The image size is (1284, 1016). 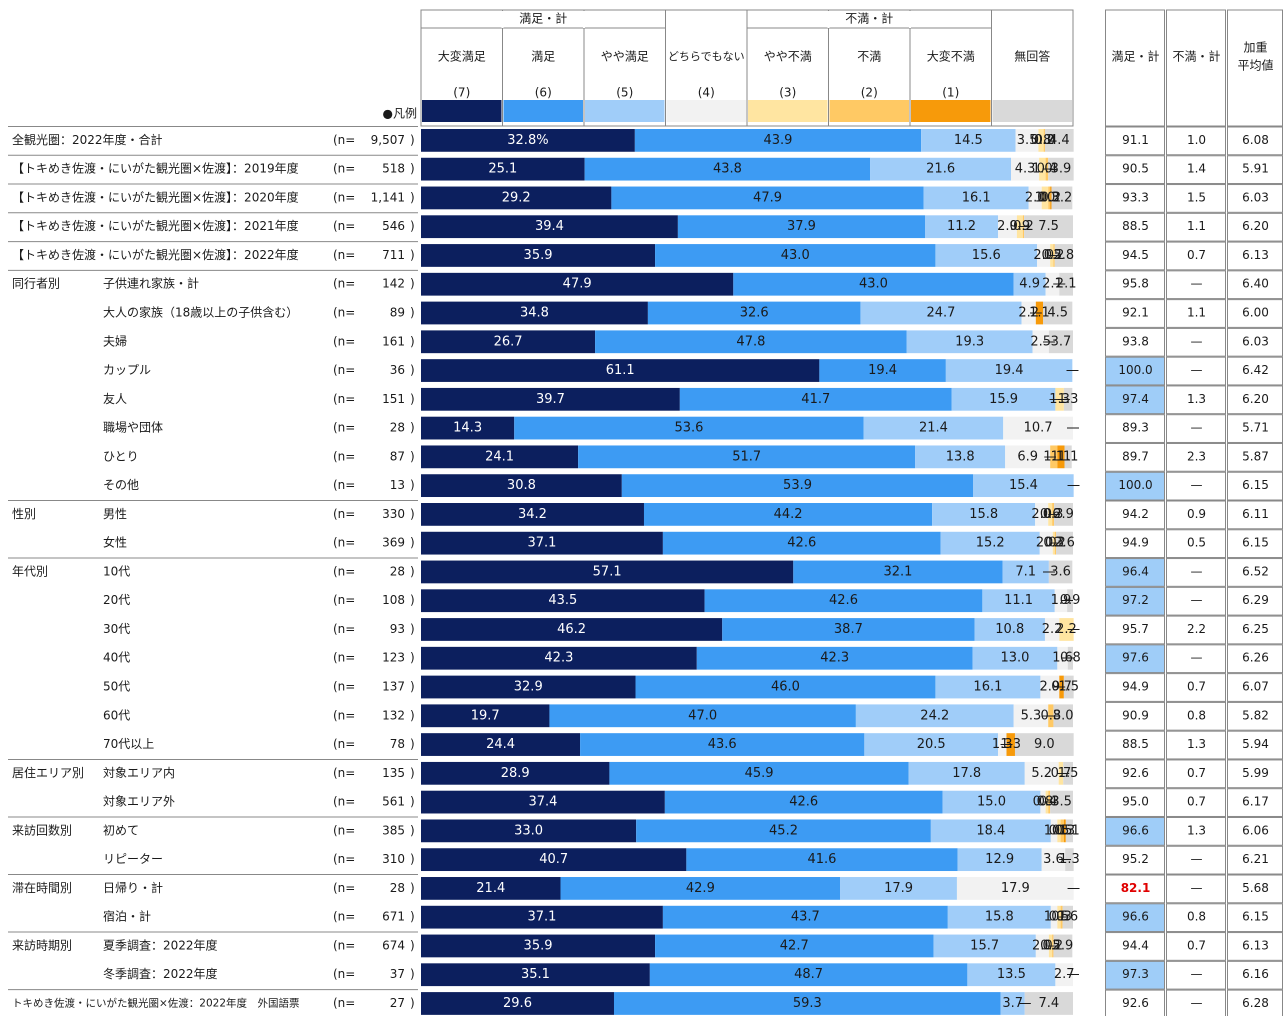 What do you see at coordinates (1255, 456) in the screenshot?
I see `table-value: 5.87` at bounding box center [1255, 456].